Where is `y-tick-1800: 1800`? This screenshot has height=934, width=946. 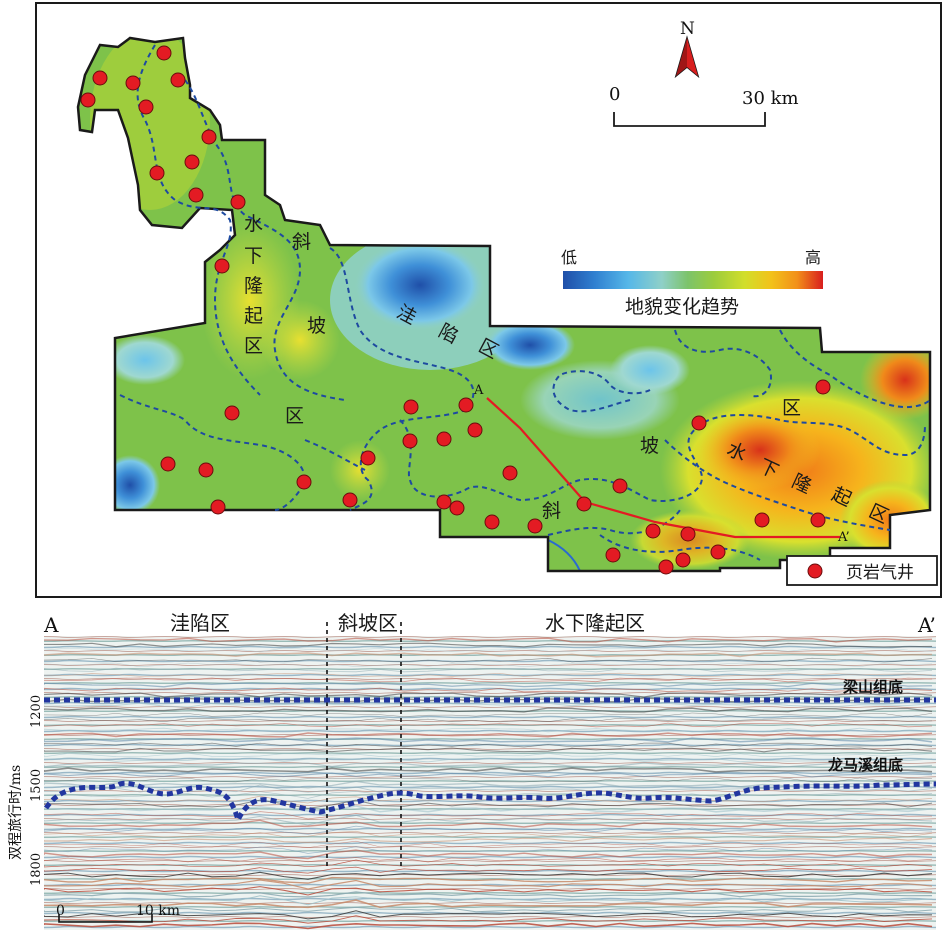 y-tick-1800: 1800 is located at coordinates (36, 869).